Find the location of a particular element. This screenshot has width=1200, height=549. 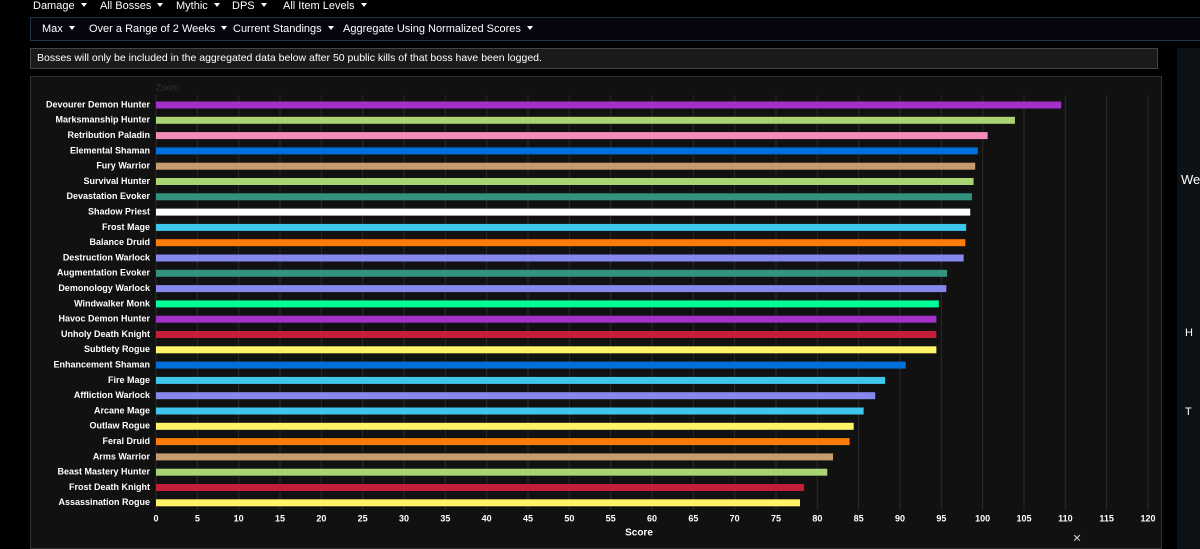

nav-dropdown: Damage is located at coordinates (60, 6).